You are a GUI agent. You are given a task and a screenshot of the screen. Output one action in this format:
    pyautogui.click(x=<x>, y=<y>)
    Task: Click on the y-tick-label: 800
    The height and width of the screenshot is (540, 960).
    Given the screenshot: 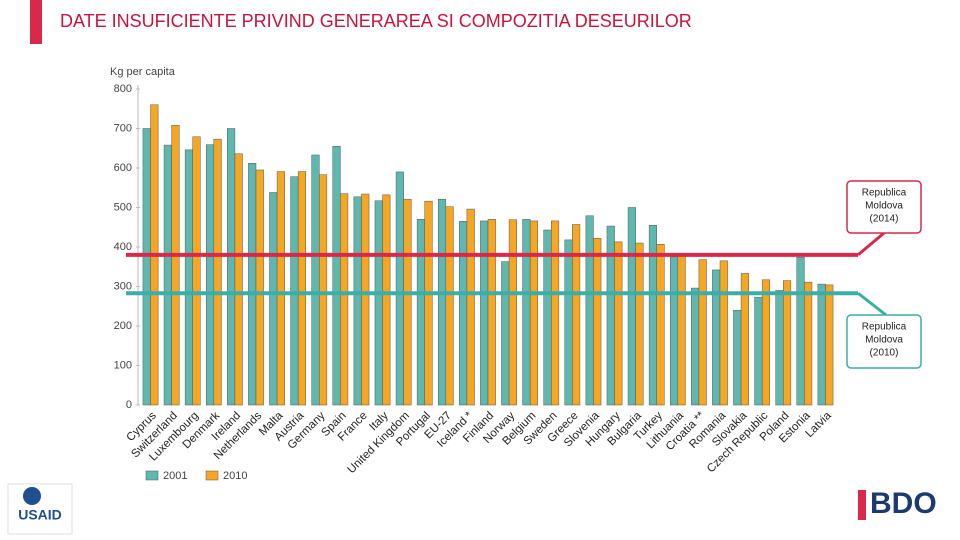 What is the action you would take?
    pyautogui.click(x=123, y=89)
    